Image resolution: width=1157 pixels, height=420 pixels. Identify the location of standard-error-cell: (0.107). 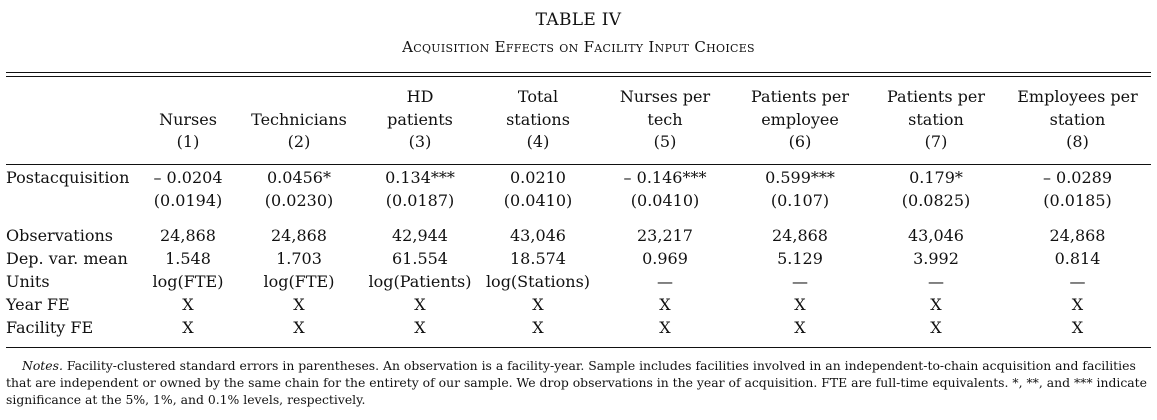
(800, 200).